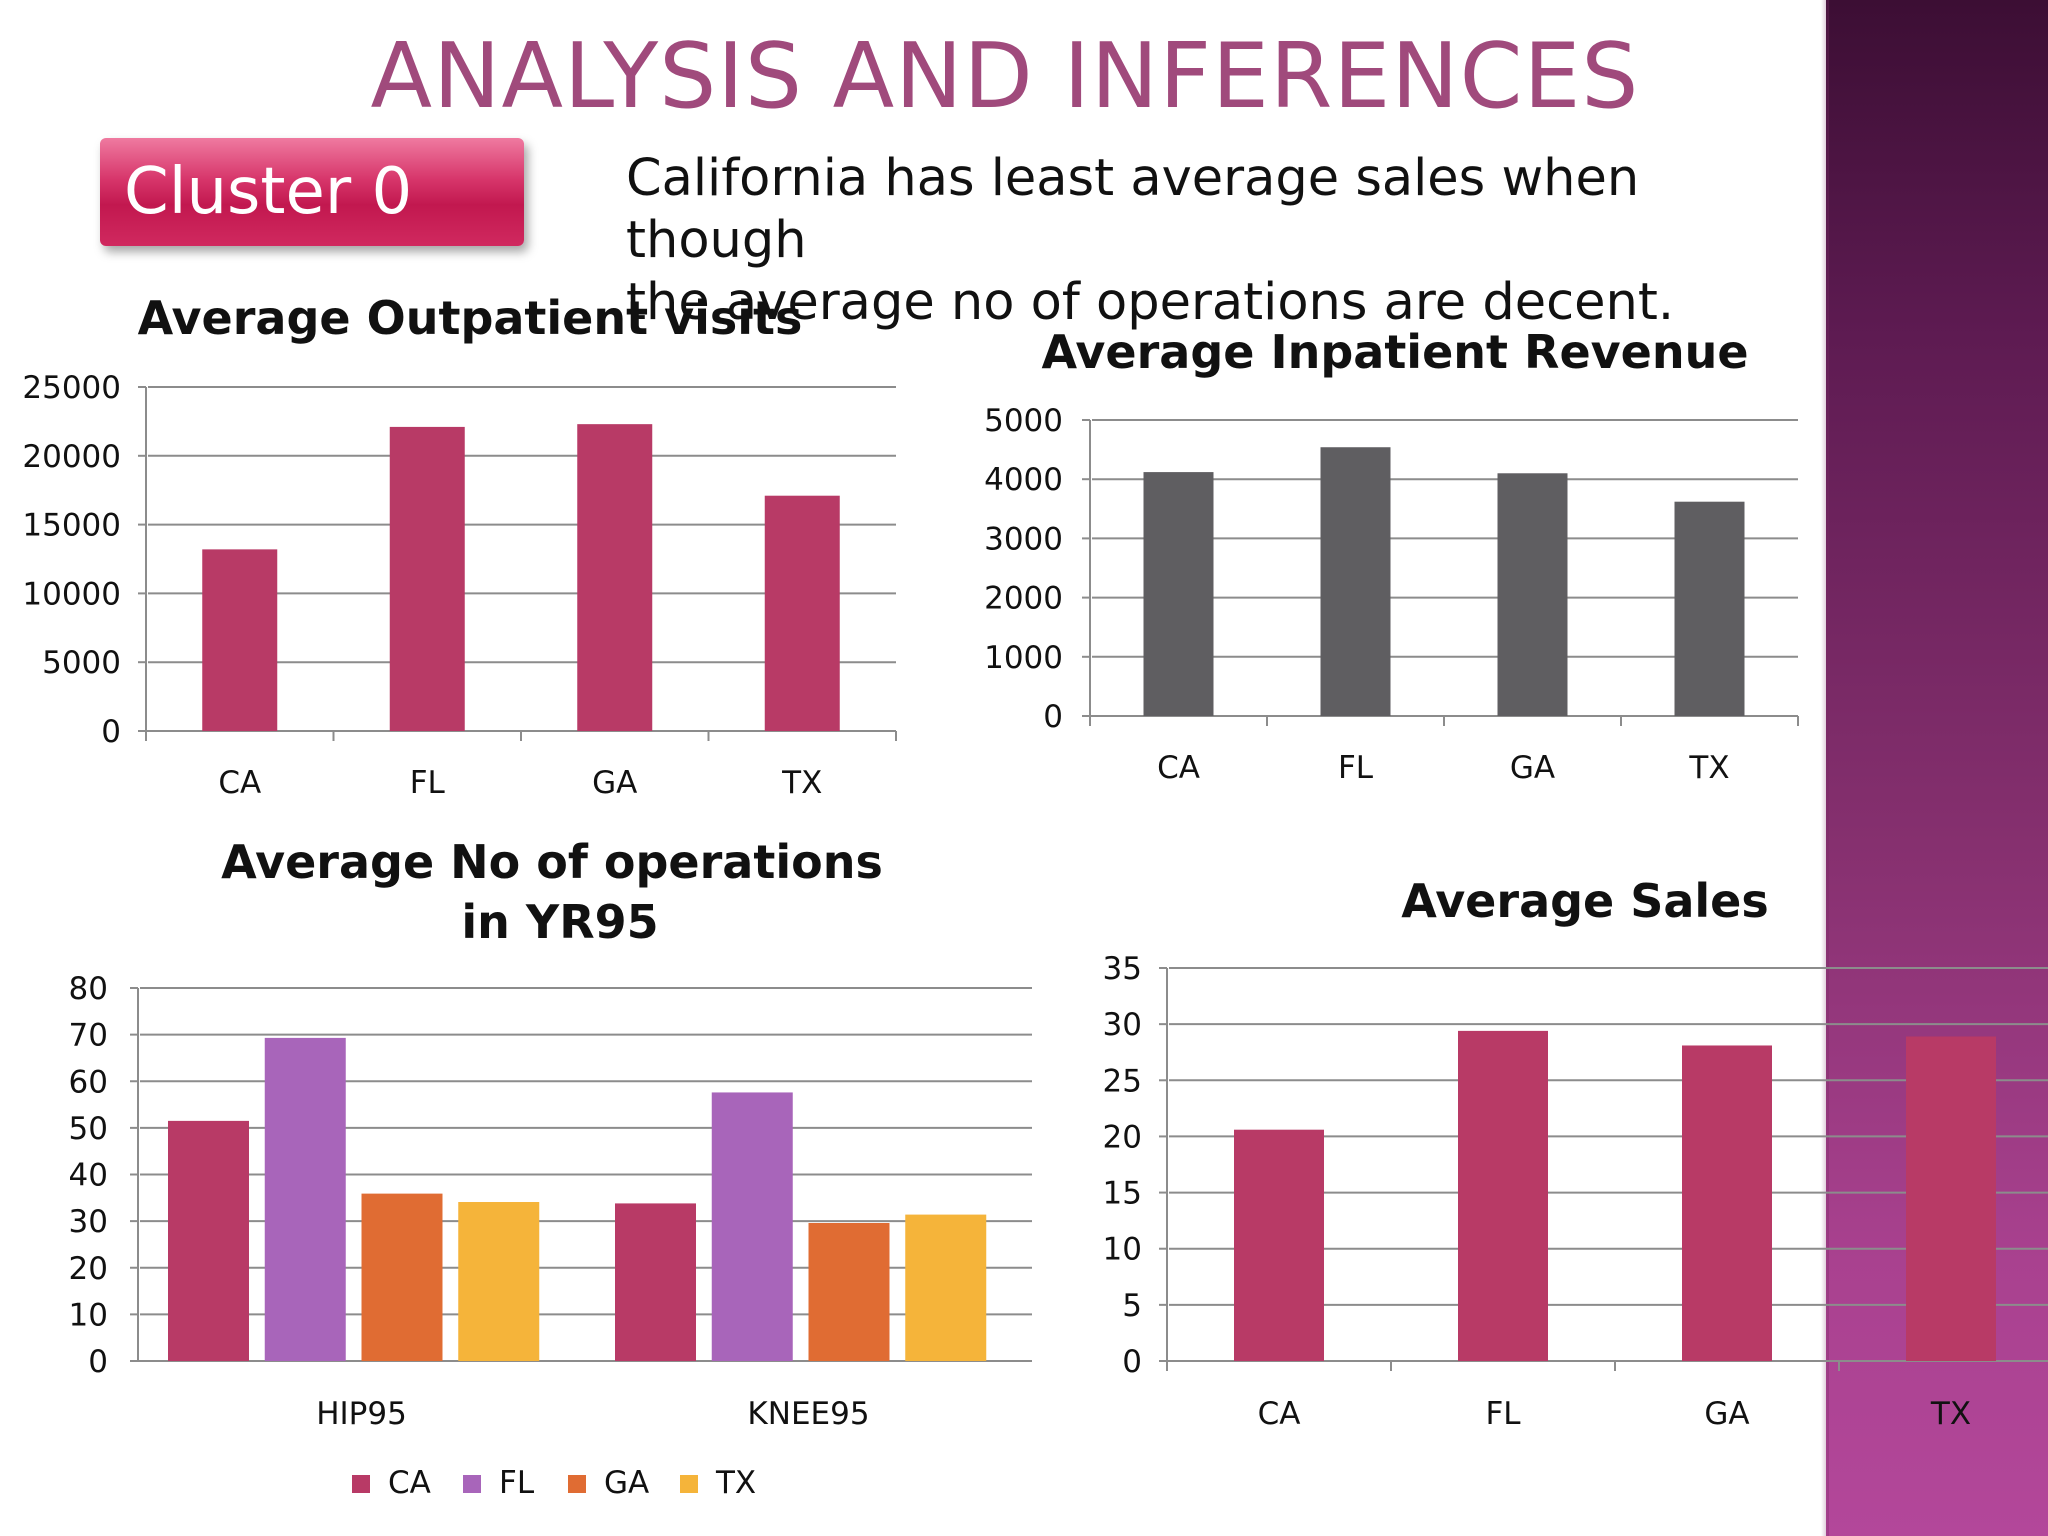  Describe the element at coordinates (88, 1036) in the screenshot. I see `y-tick-label: 70` at that location.